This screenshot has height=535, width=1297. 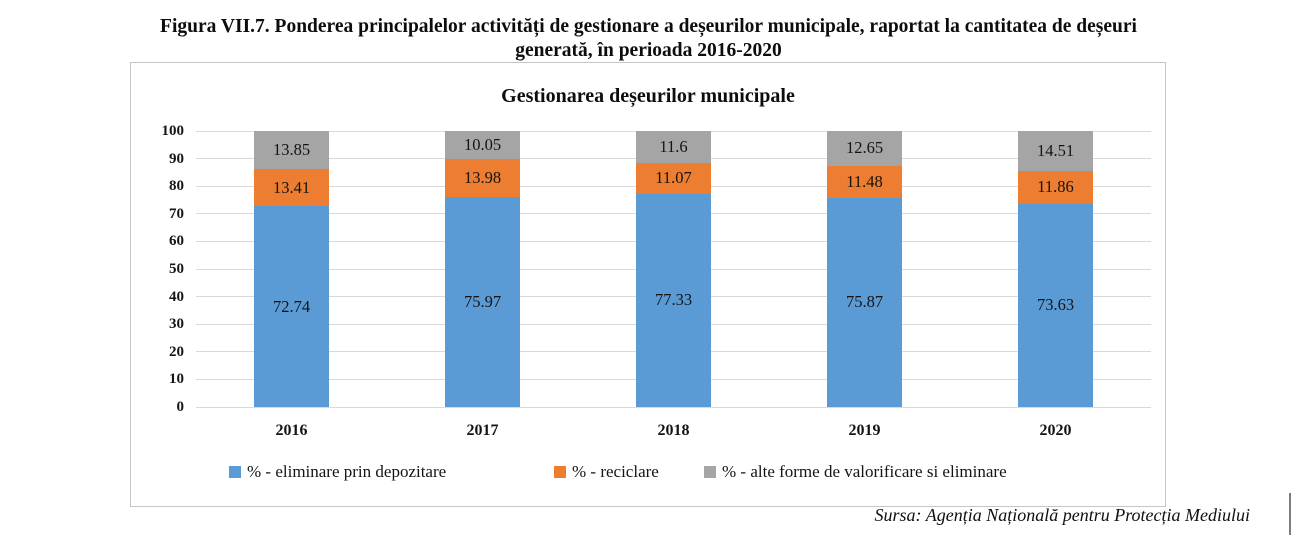 I want to click on bar-value-label: 13.98, so click(x=482, y=178).